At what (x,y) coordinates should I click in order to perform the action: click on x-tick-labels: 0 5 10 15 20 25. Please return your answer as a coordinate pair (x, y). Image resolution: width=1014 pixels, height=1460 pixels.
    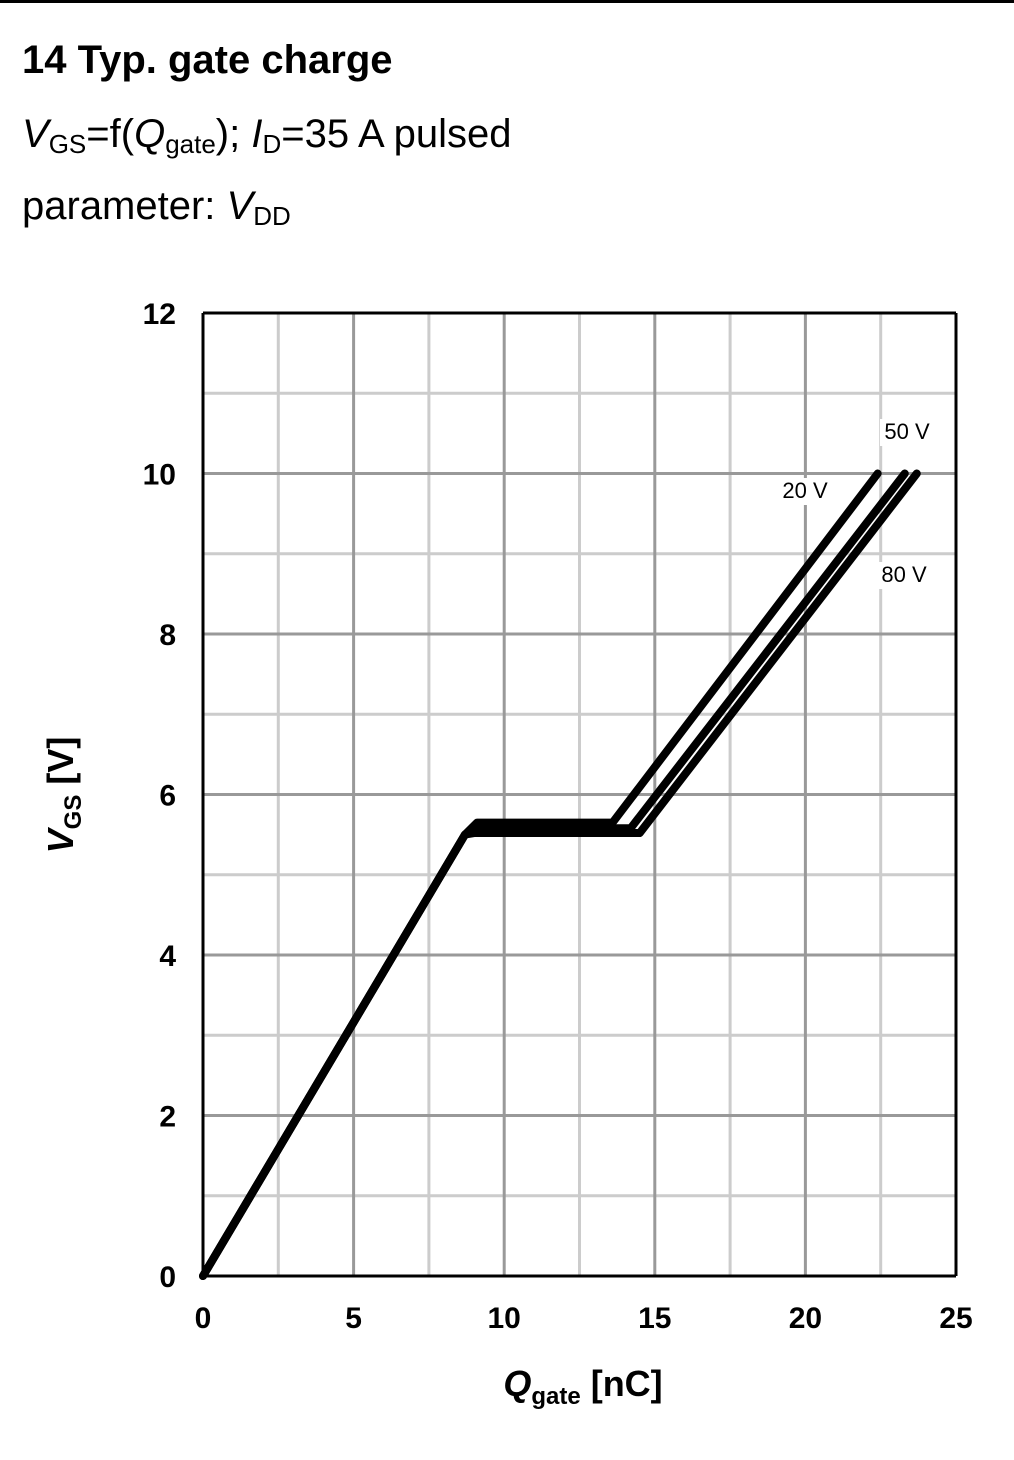
    Looking at the image, I should click on (584, 1318).